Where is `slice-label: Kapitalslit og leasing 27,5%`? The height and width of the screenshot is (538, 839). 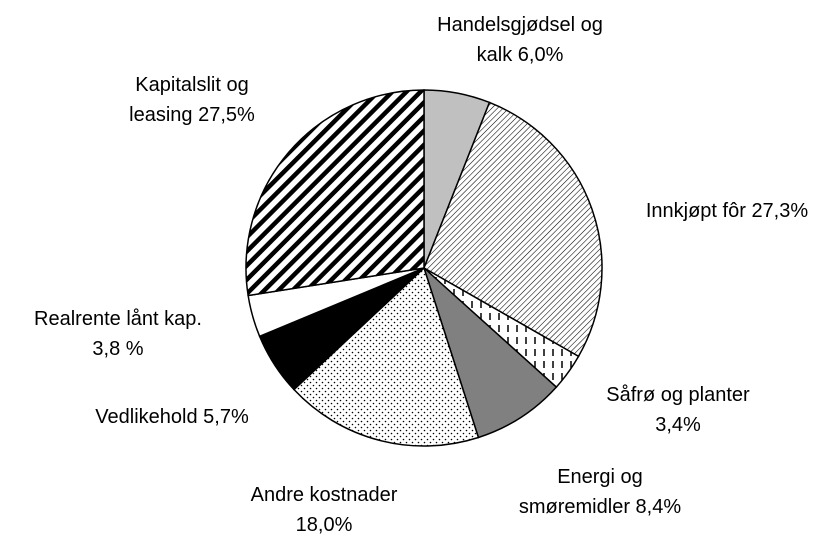 slice-label: Kapitalslit og leasing 27,5% is located at coordinates (192, 100).